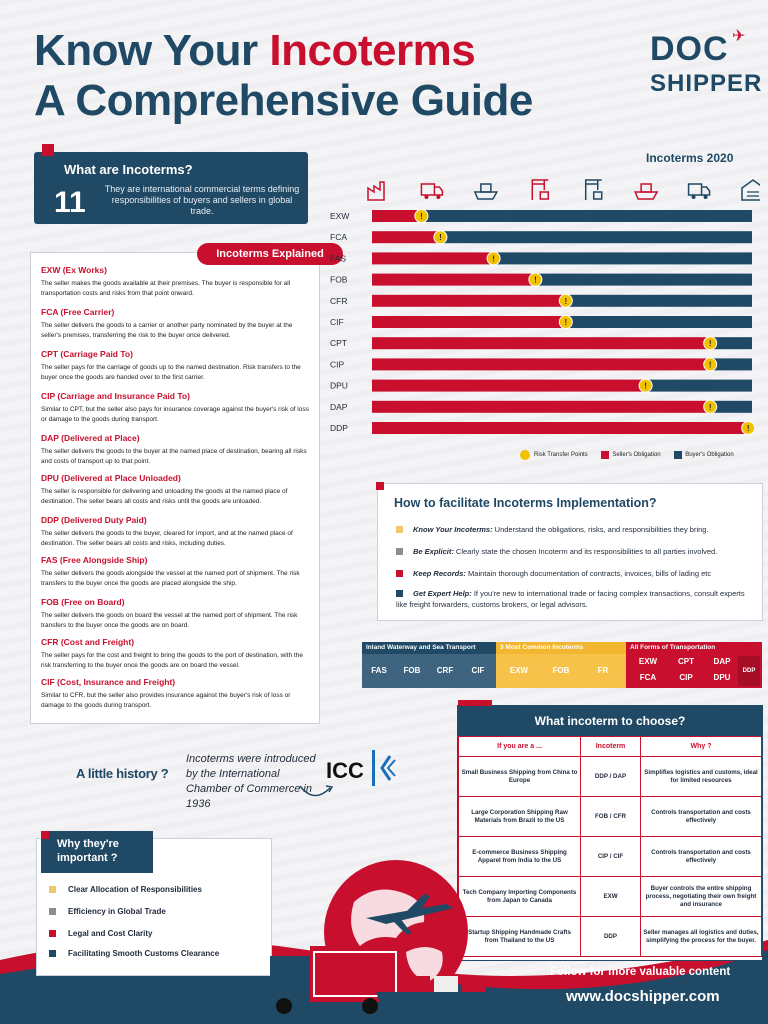  I want to click on group-header: Inland Waterway and Sea Transport, so click(429, 648).